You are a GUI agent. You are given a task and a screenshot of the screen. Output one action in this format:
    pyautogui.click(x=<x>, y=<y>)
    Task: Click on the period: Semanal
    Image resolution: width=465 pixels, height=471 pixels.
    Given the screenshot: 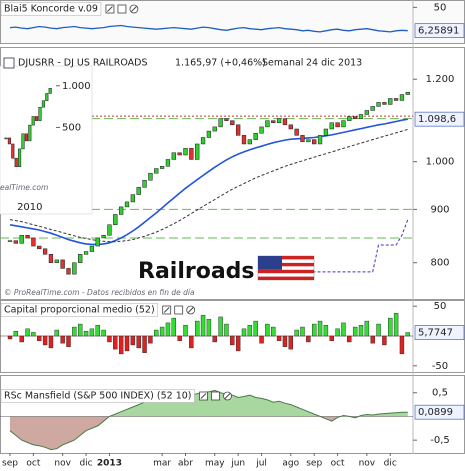 What is the action you would take?
    pyautogui.click(x=282, y=63)
    